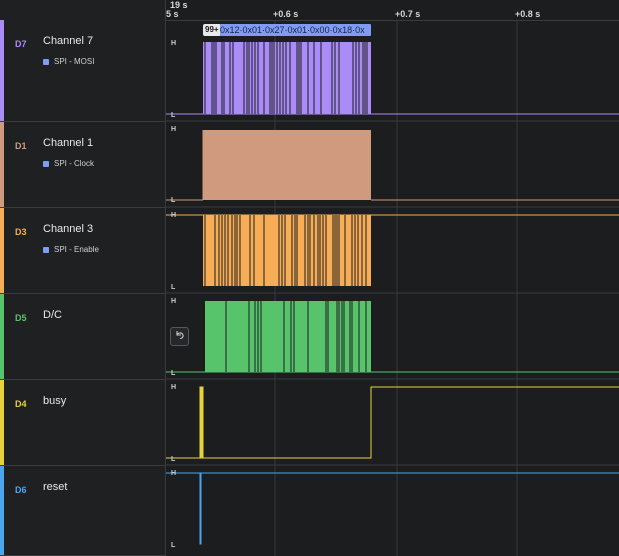  I want to click on channel-row-d3: D3 Channel 3 SPI - Enable, so click(82, 251).